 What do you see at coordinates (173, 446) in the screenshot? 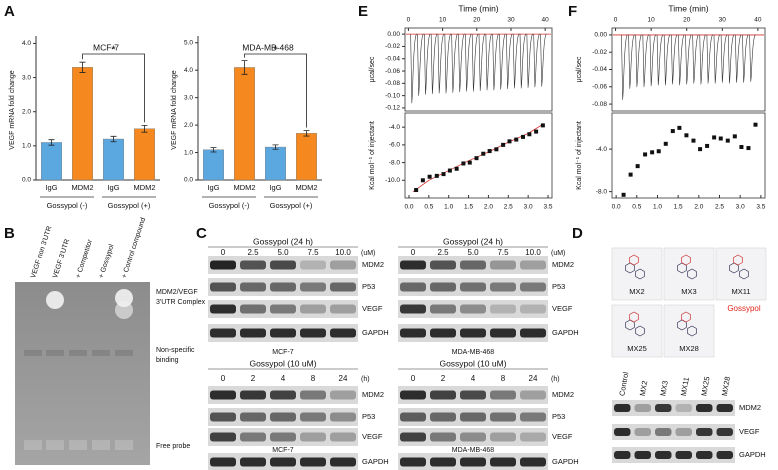
I see `band-label: Free probe` at bounding box center [173, 446].